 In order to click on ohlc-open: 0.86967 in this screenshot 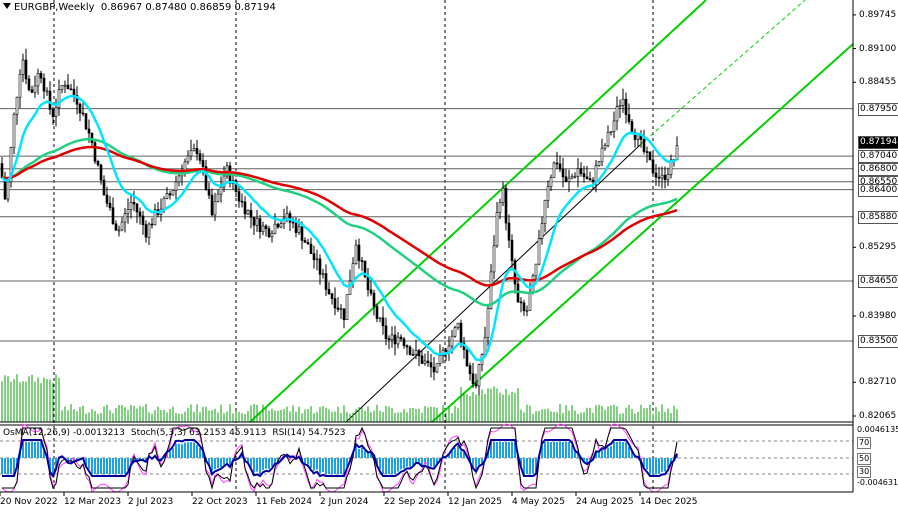, I will do `click(121, 7)`.